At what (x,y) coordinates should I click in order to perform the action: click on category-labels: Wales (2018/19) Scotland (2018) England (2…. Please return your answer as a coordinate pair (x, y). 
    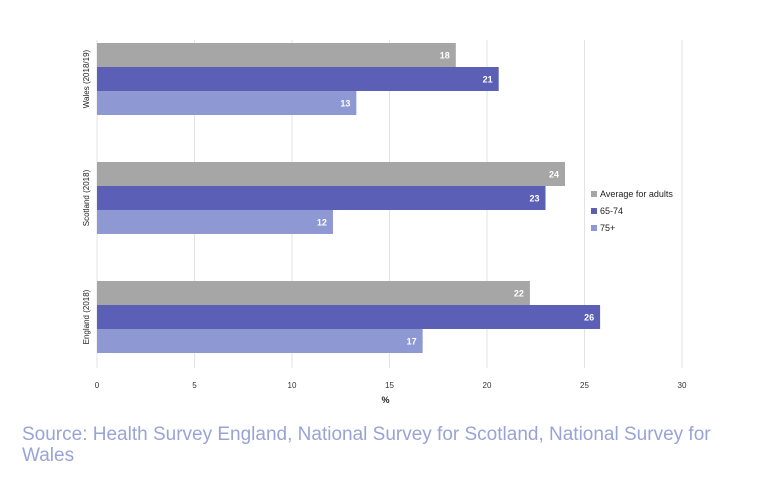
    Looking at the image, I should click on (86, 196).